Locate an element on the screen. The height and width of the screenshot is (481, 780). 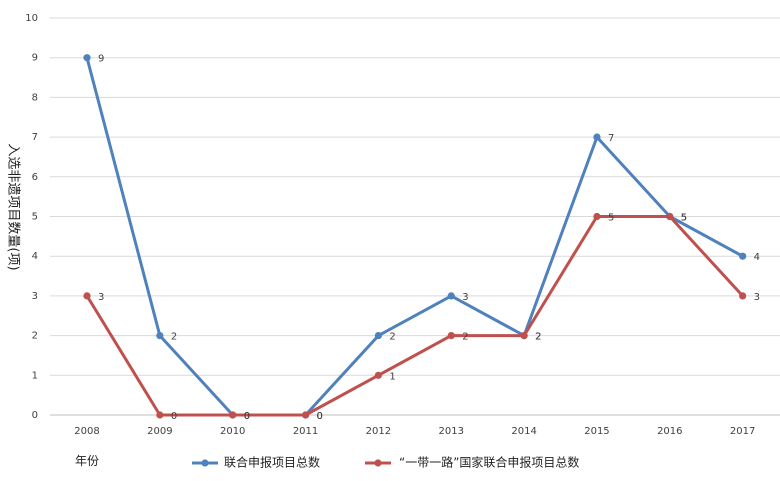
x-tick-label: 2012 is located at coordinates (378, 431).